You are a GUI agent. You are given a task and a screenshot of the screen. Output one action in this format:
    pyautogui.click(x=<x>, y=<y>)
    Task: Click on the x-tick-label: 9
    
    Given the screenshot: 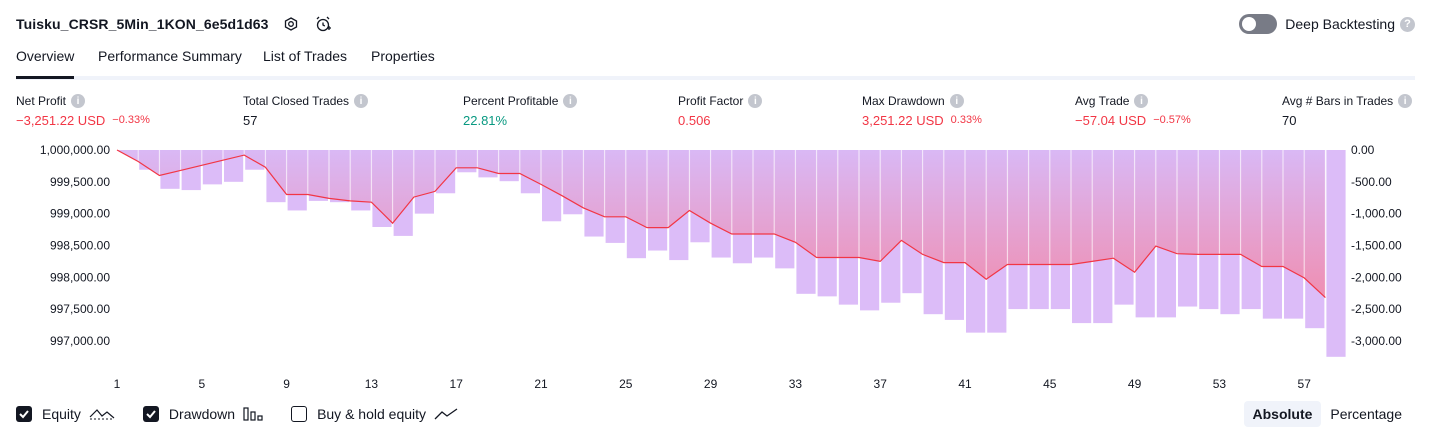 What is the action you would take?
    pyautogui.click(x=286, y=383)
    